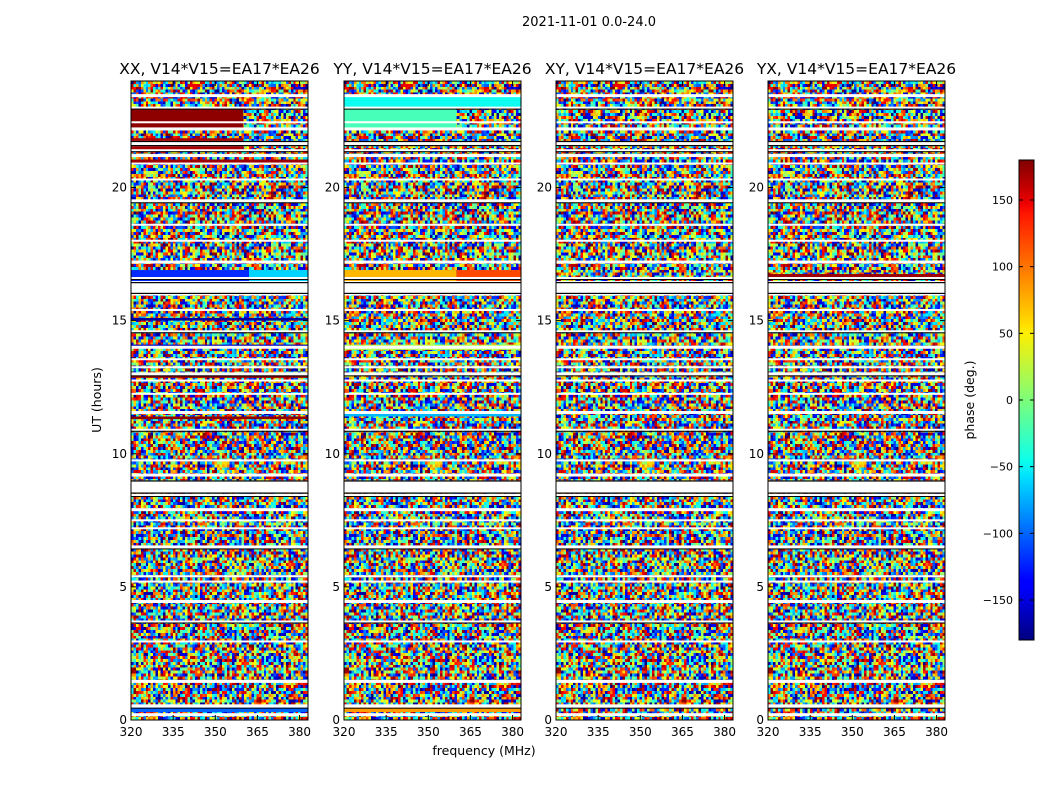 This screenshot has width=1050, height=804. I want to click on y-tick-label: 15, so click(544, 321).